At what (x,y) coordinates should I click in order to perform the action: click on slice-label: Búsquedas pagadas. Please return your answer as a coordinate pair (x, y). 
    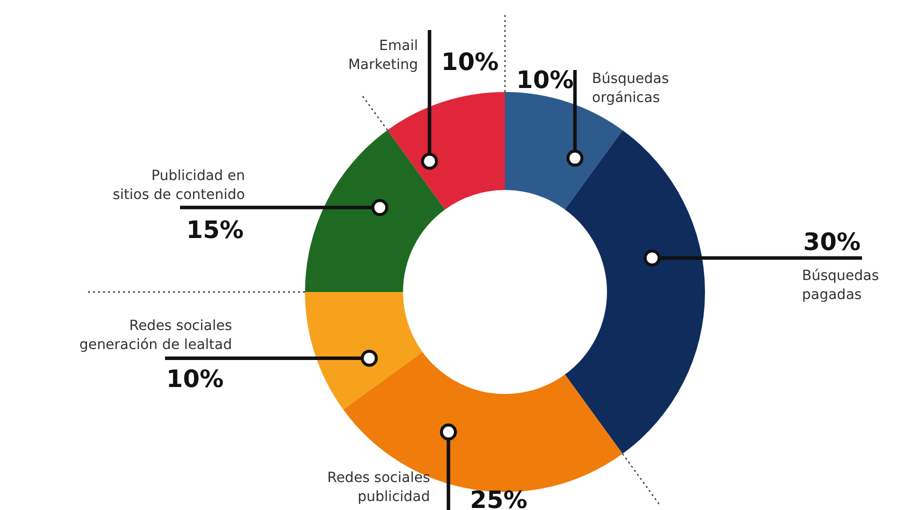
    Looking at the image, I should click on (840, 285).